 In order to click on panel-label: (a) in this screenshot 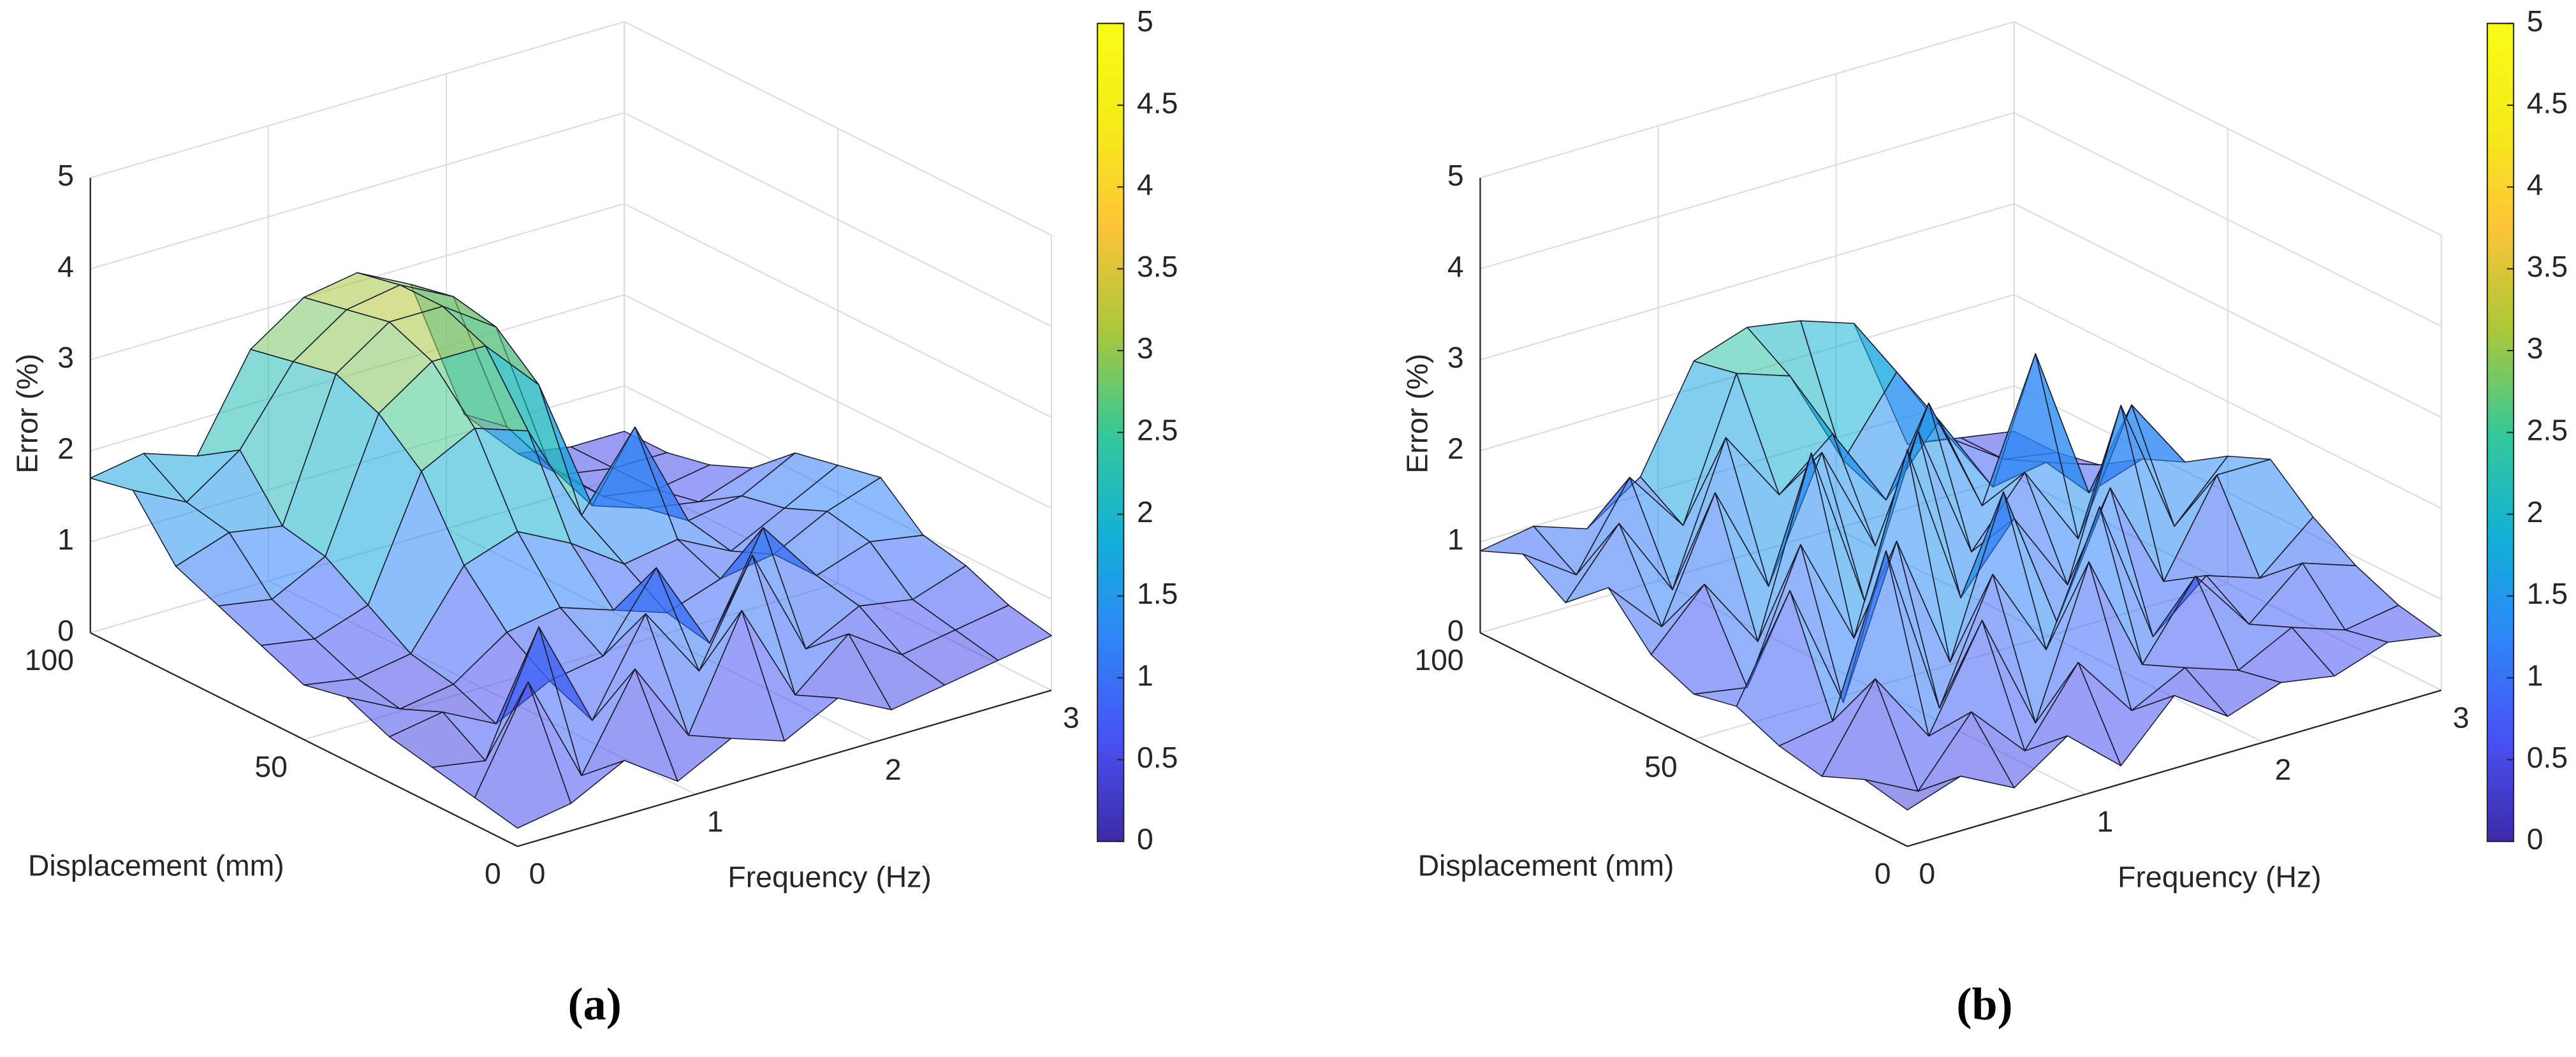, I will do `click(595, 1005)`.